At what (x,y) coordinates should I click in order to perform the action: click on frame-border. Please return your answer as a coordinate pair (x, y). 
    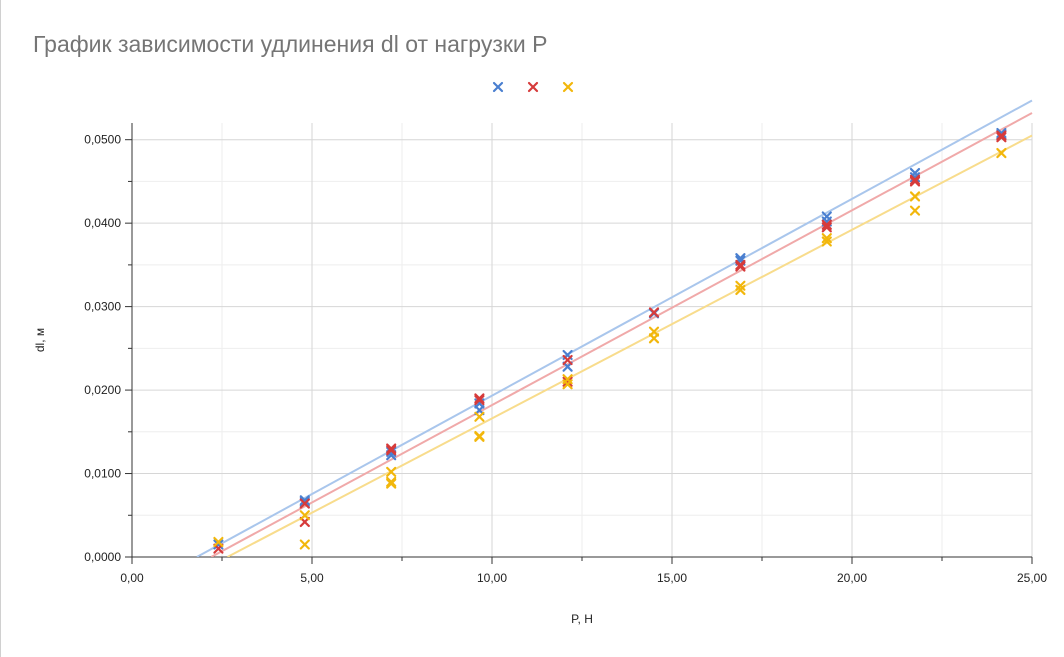
    Looking at the image, I should click on (0, 328).